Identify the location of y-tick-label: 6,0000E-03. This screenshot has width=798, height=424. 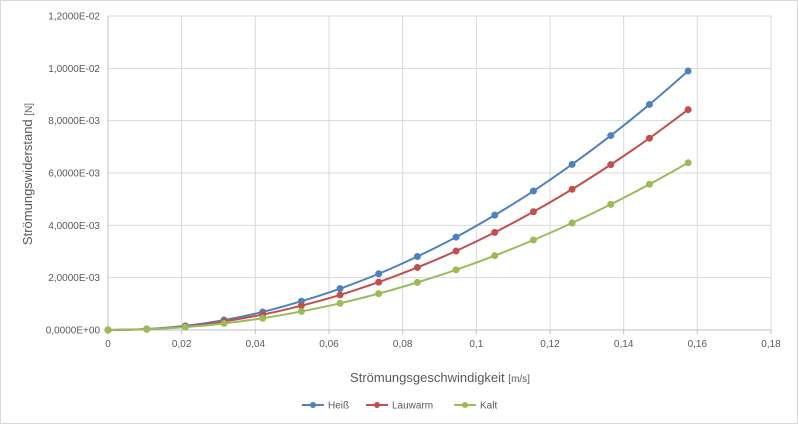
(74, 174).